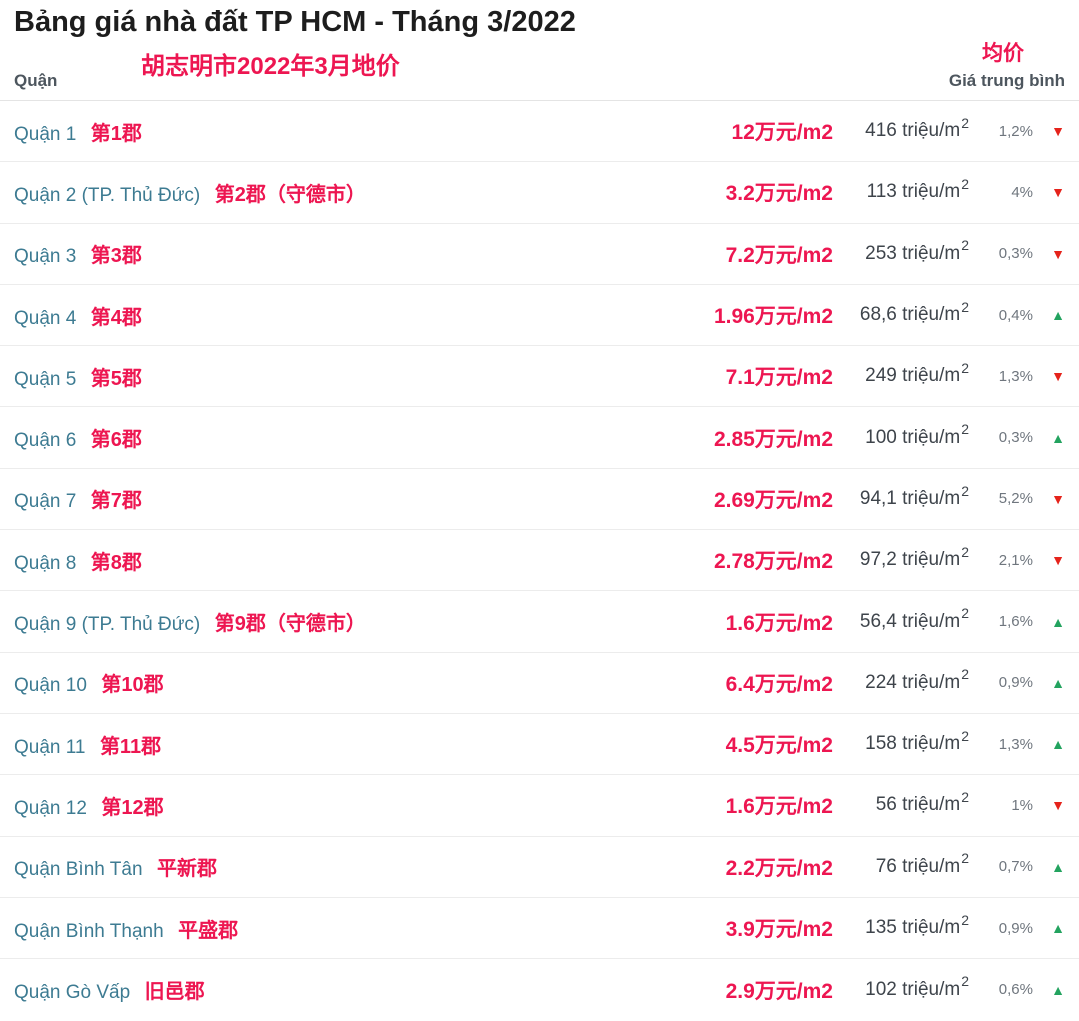 Image resolution: width=1079 pixels, height=1021 pixels. Describe the element at coordinates (116, 562) in the screenshot. I see `district-annotation-cn: 第8郡` at that location.